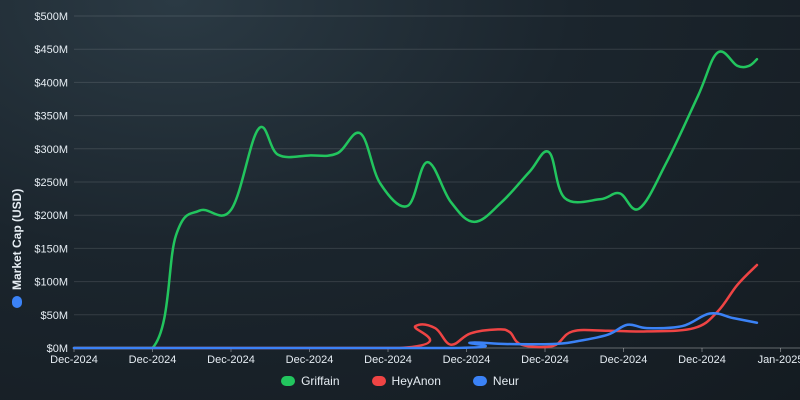 Image resolution: width=800 pixels, height=400 pixels. What do you see at coordinates (320, 381) in the screenshot?
I see `legend-label-griffain: Griffain` at bounding box center [320, 381].